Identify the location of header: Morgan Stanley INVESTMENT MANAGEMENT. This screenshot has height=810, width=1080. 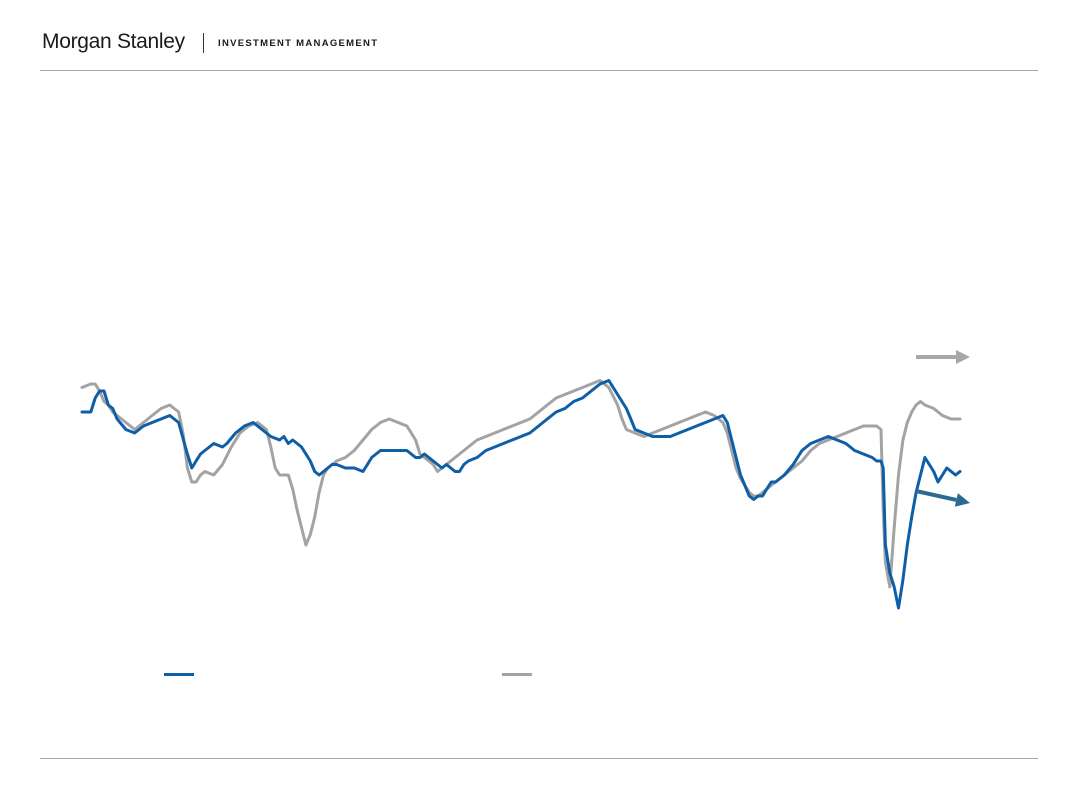
(540, 36).